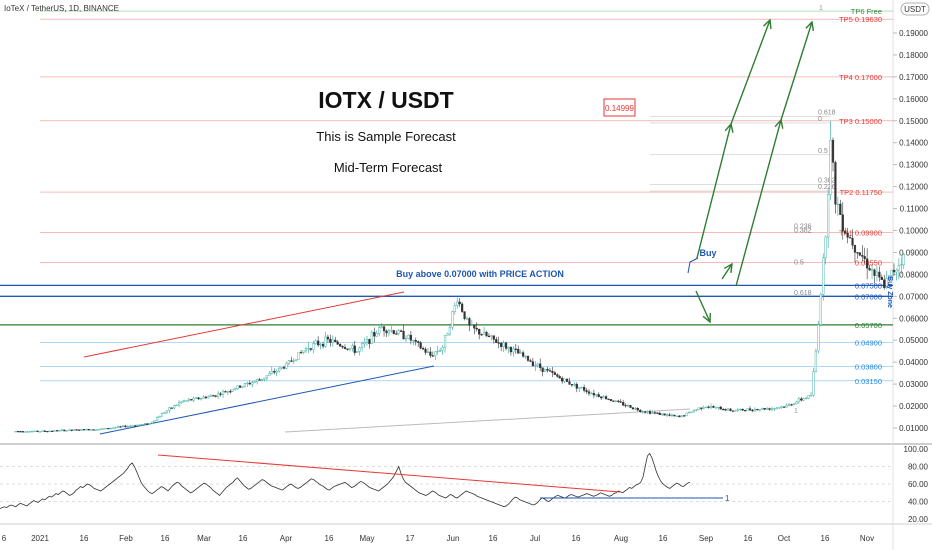 This screenshot has height=550, width=932. I want to click on price-tick-label: 0.15000, so click(913, 121).